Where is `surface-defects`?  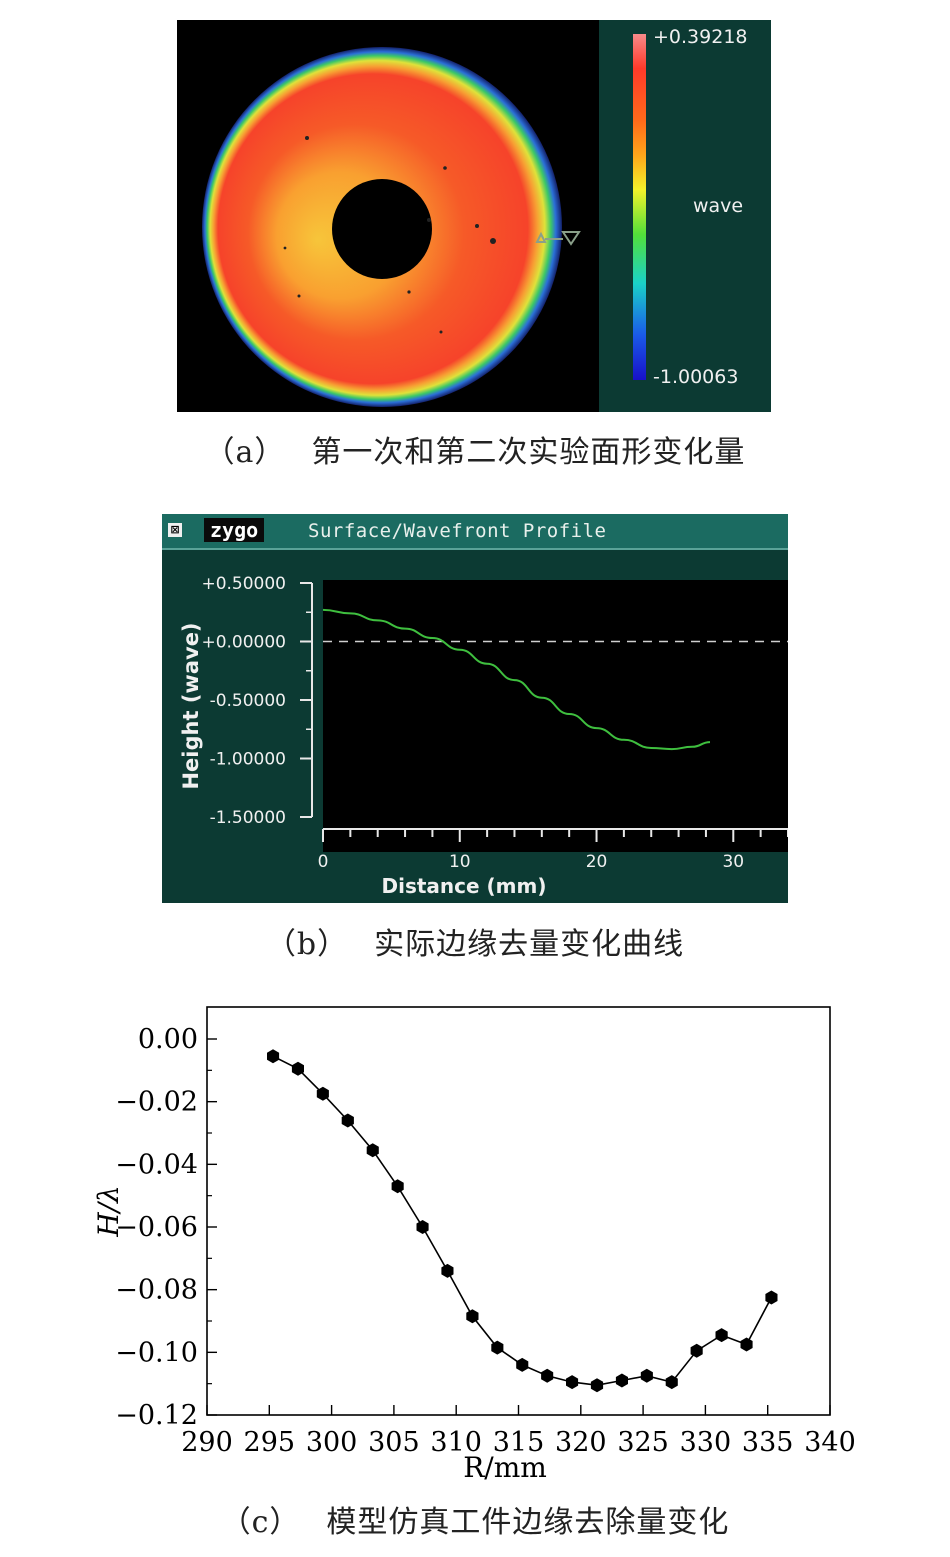
surface-defects is located at coordinates (389, 235).